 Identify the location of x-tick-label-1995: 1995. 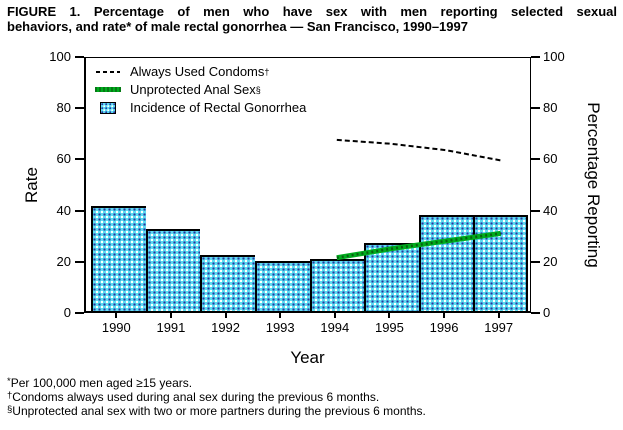
(389, 327).